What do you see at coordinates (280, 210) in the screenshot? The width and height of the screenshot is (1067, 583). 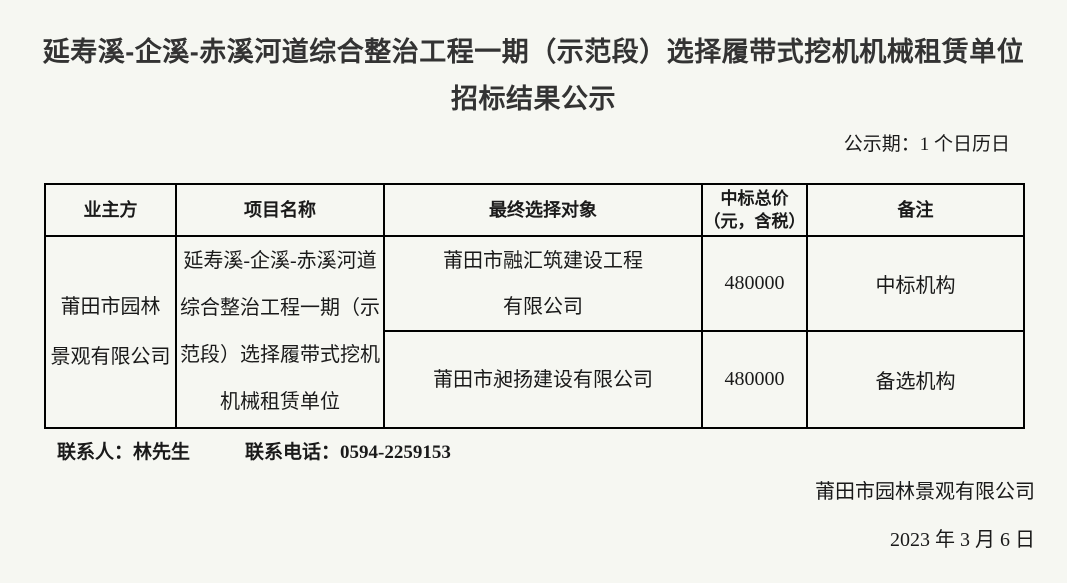 I see `header-project-name: 项目名称` at bounding box center [280, 210].